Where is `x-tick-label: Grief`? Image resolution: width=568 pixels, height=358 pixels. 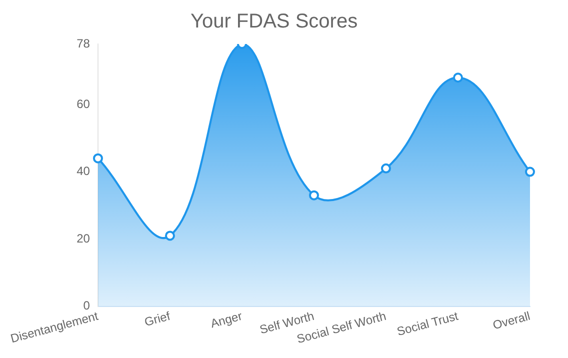
x-tick-label: Grief is located at coordinates (157, 319).